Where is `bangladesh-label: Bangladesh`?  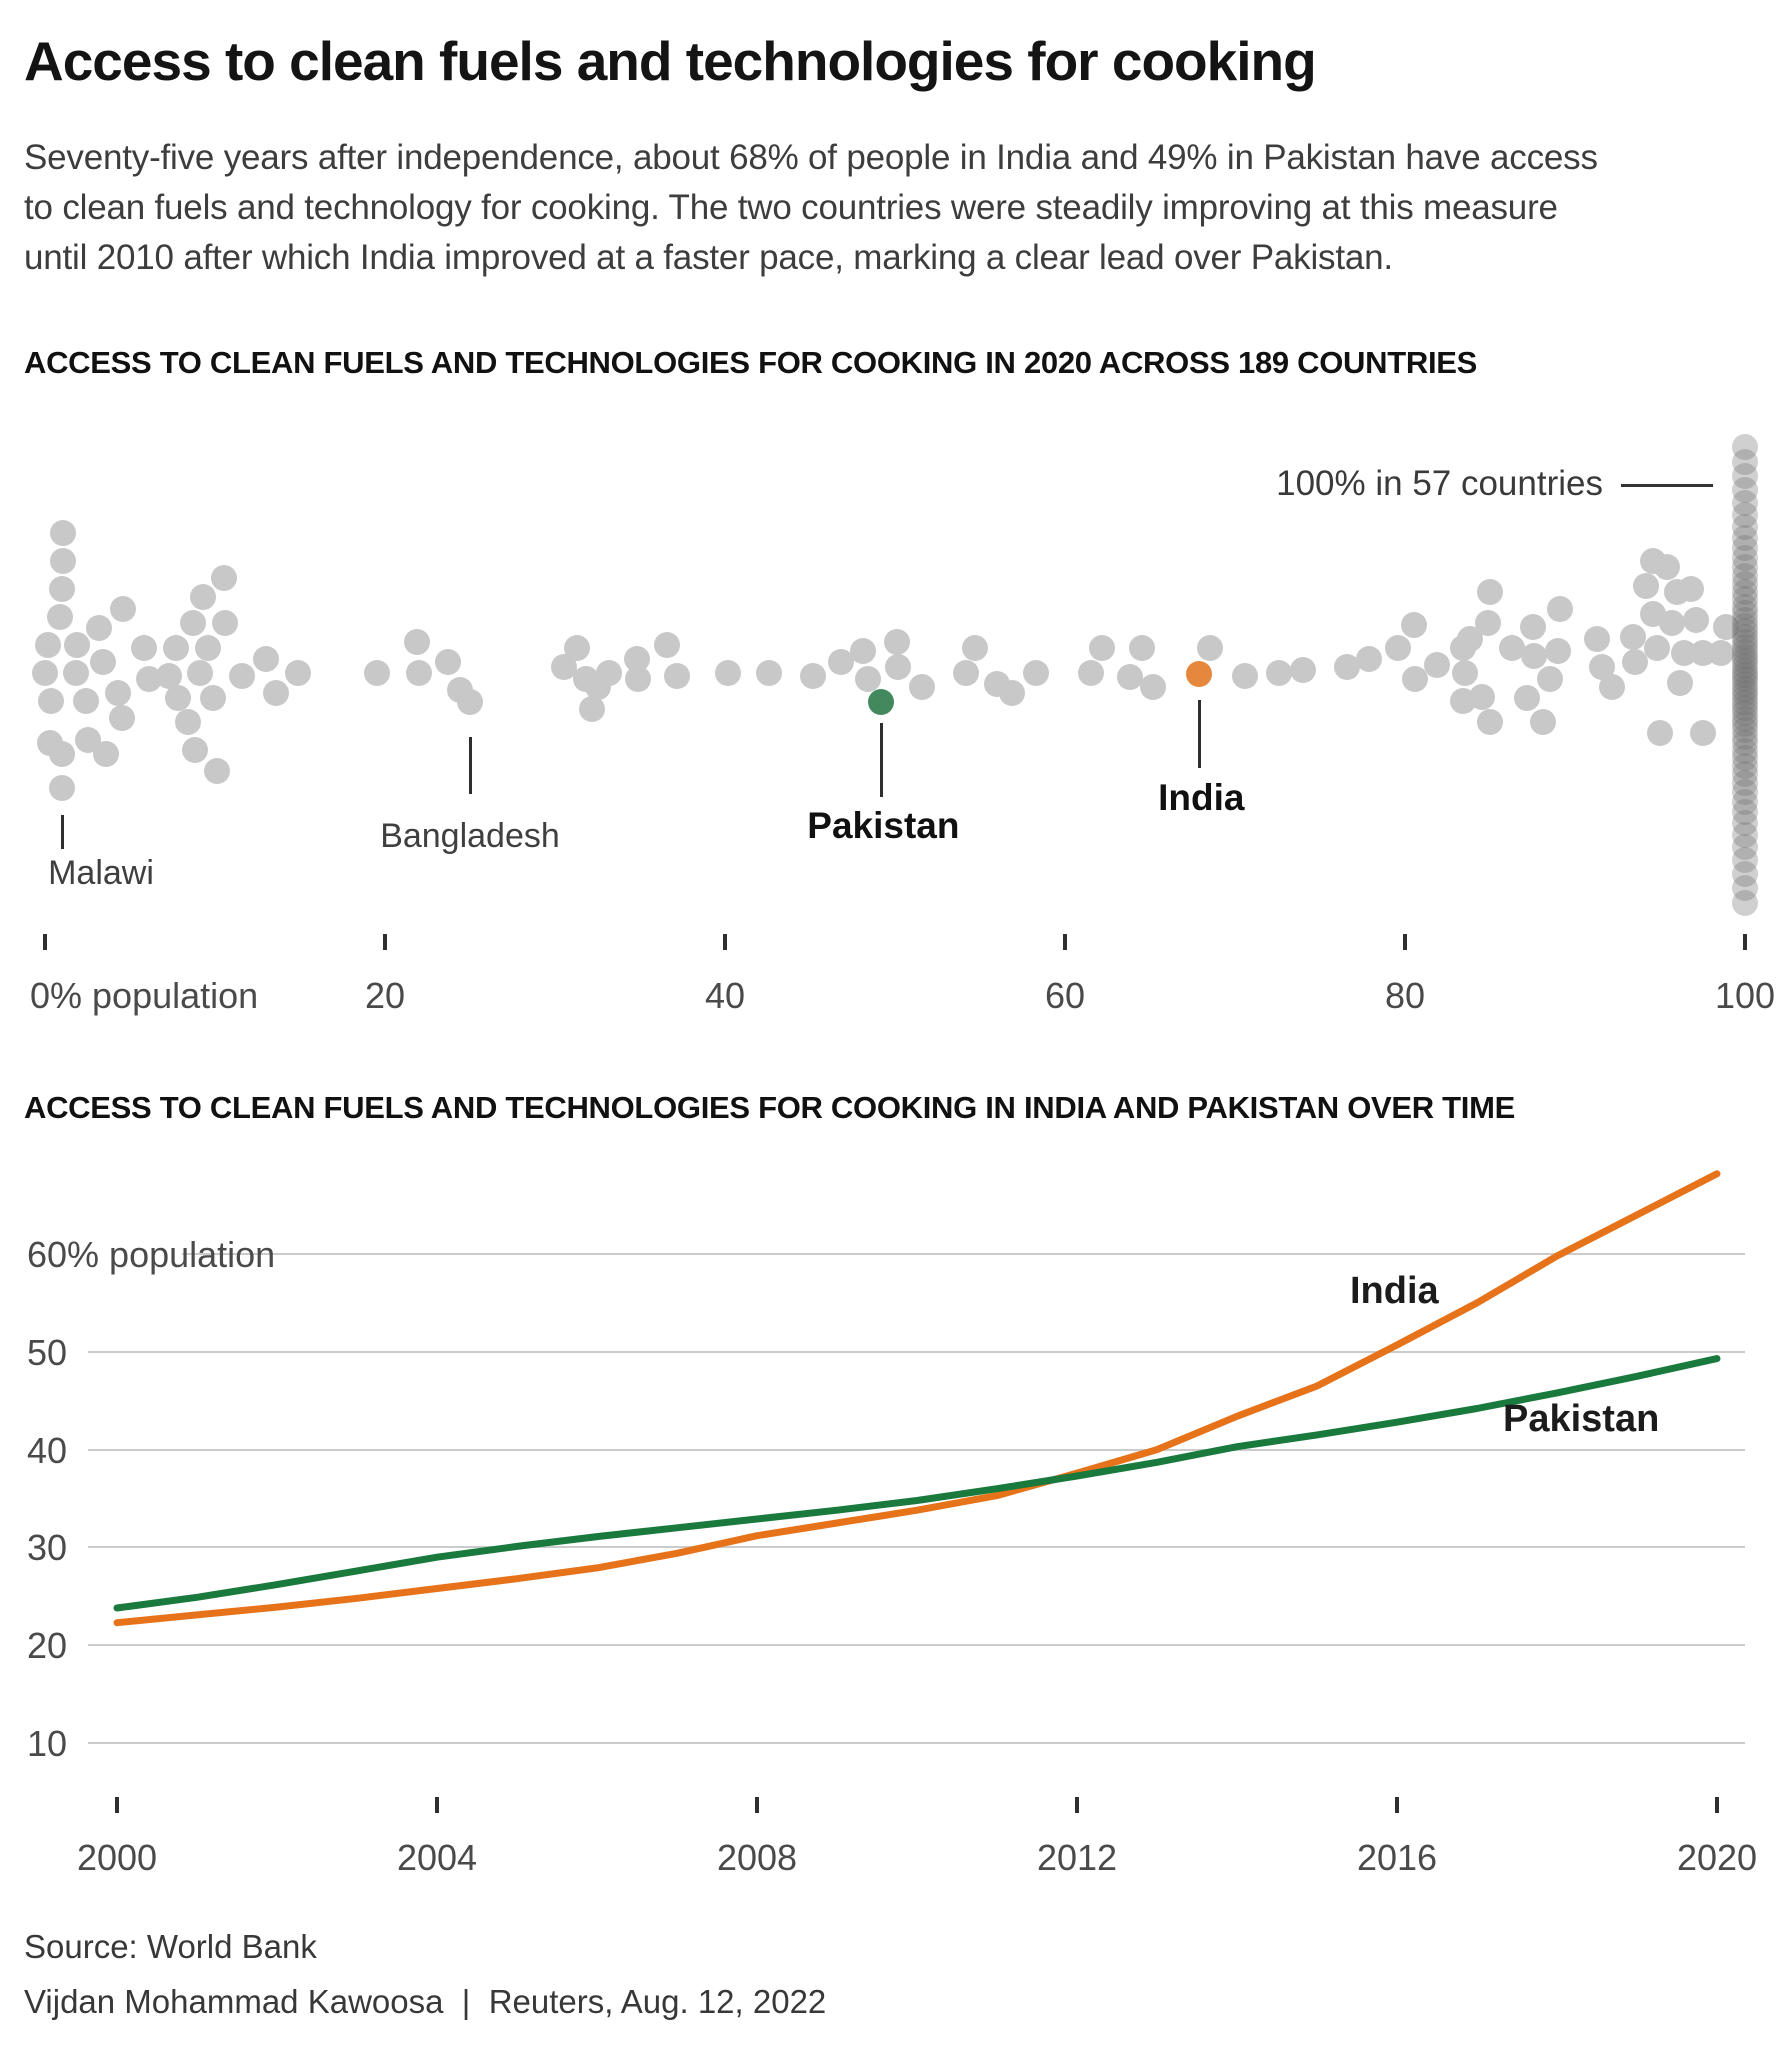 bangladesh-label: Bangladesh is located at coordinates (470, 836).